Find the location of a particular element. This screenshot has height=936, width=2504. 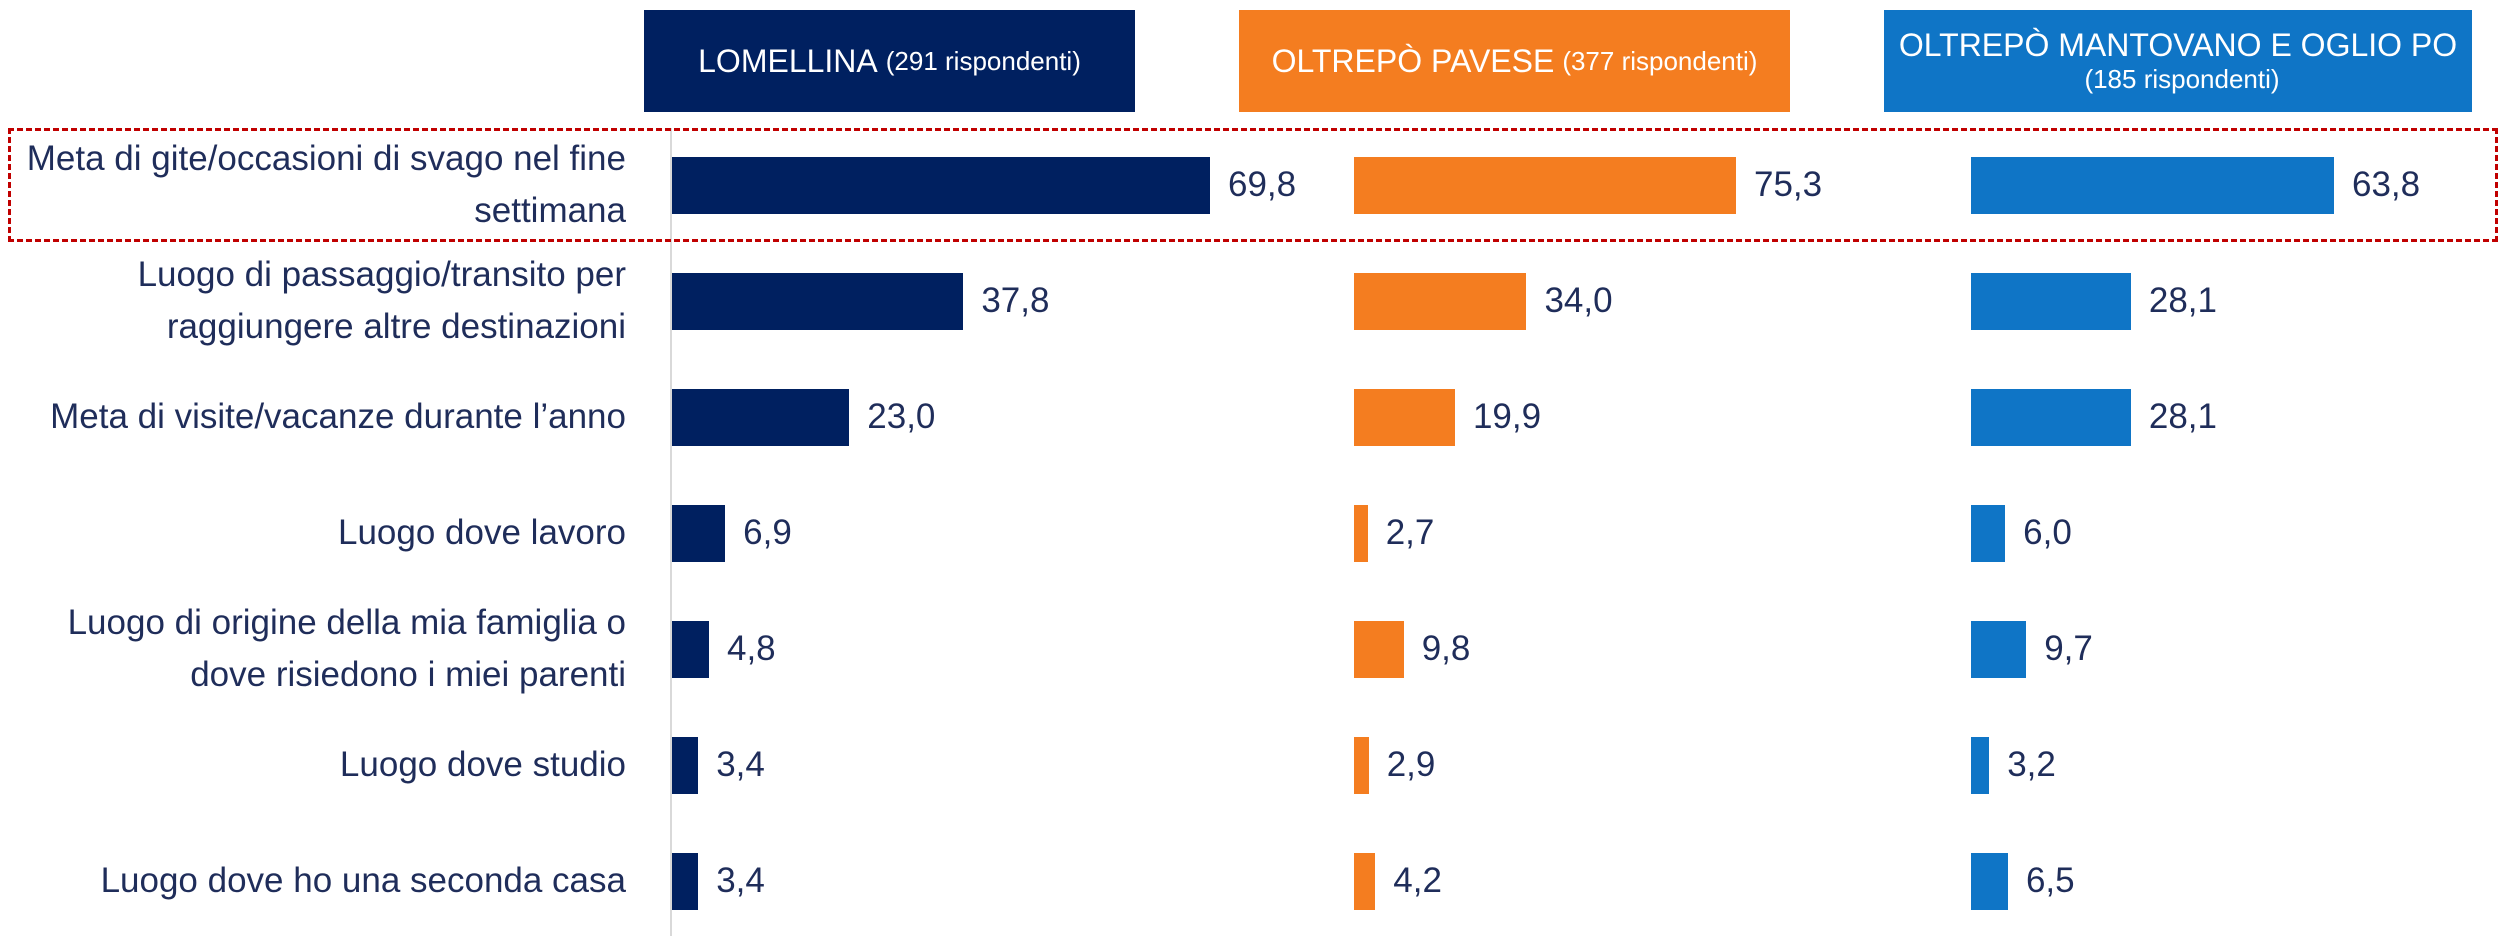

highlight-box is located at coordinates (1253, 185).